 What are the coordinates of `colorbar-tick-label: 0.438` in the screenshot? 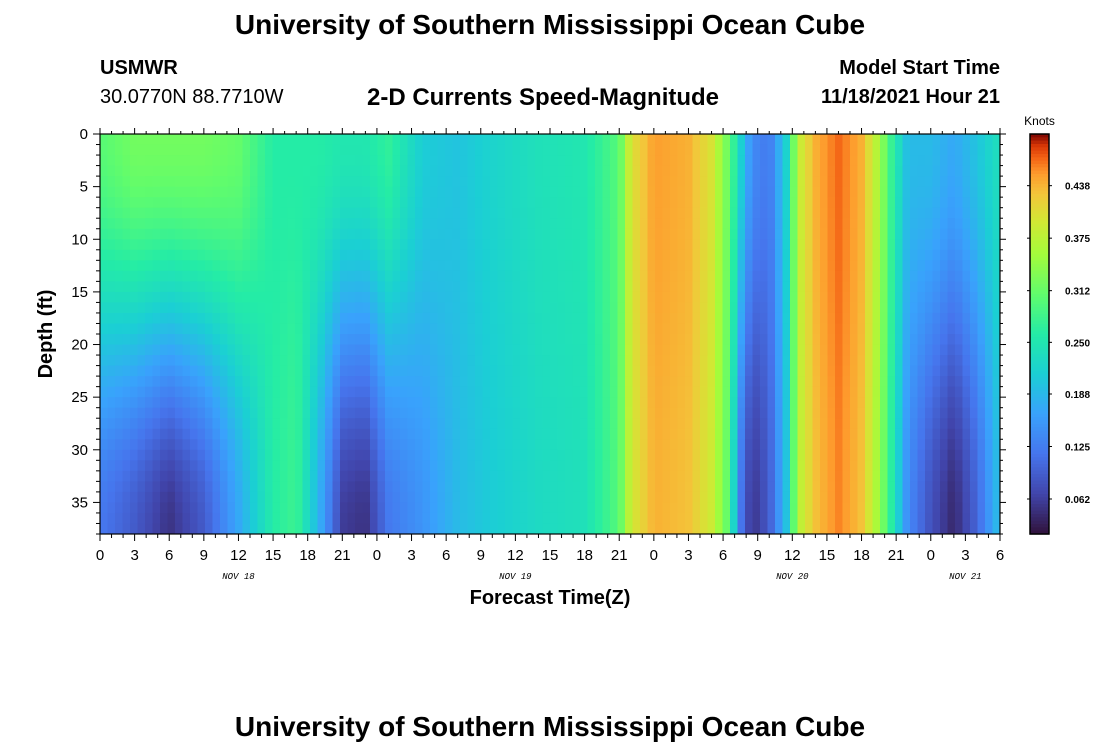 It's located at (1077, 187).